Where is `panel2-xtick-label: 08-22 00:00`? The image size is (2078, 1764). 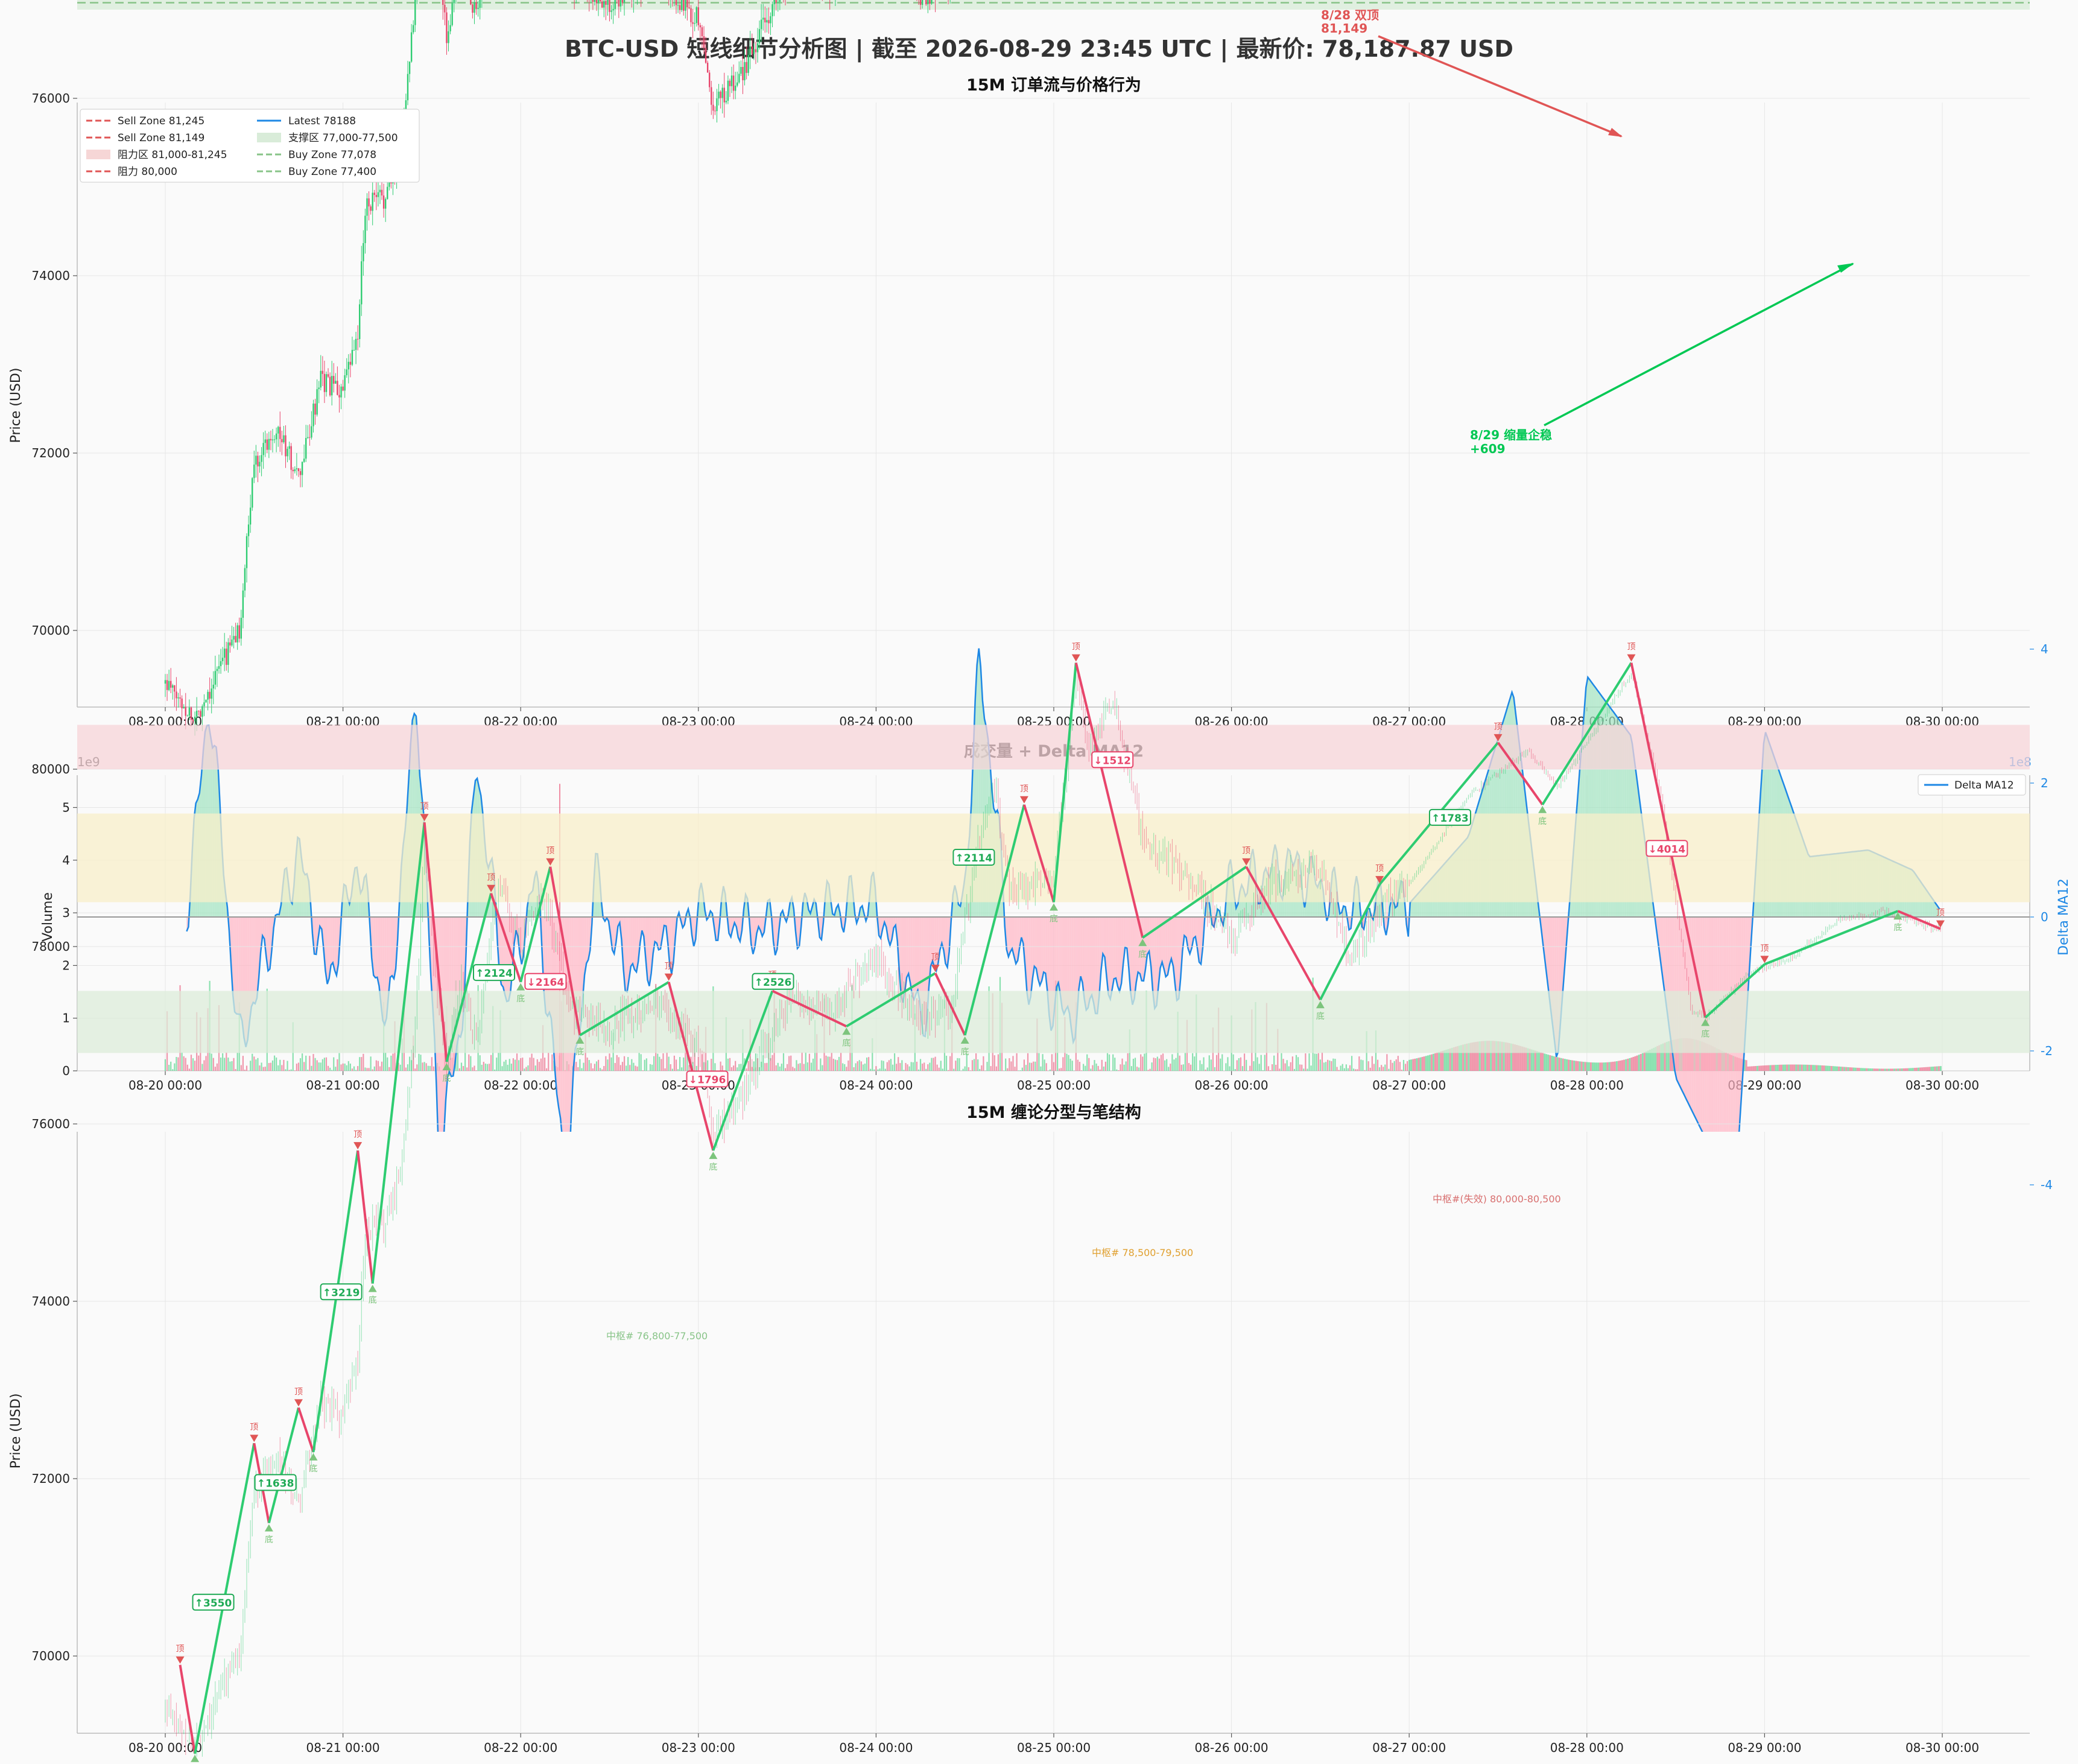
panel2-xtick-label: 08-22 00:00 is located at coordinates (520, 1085).